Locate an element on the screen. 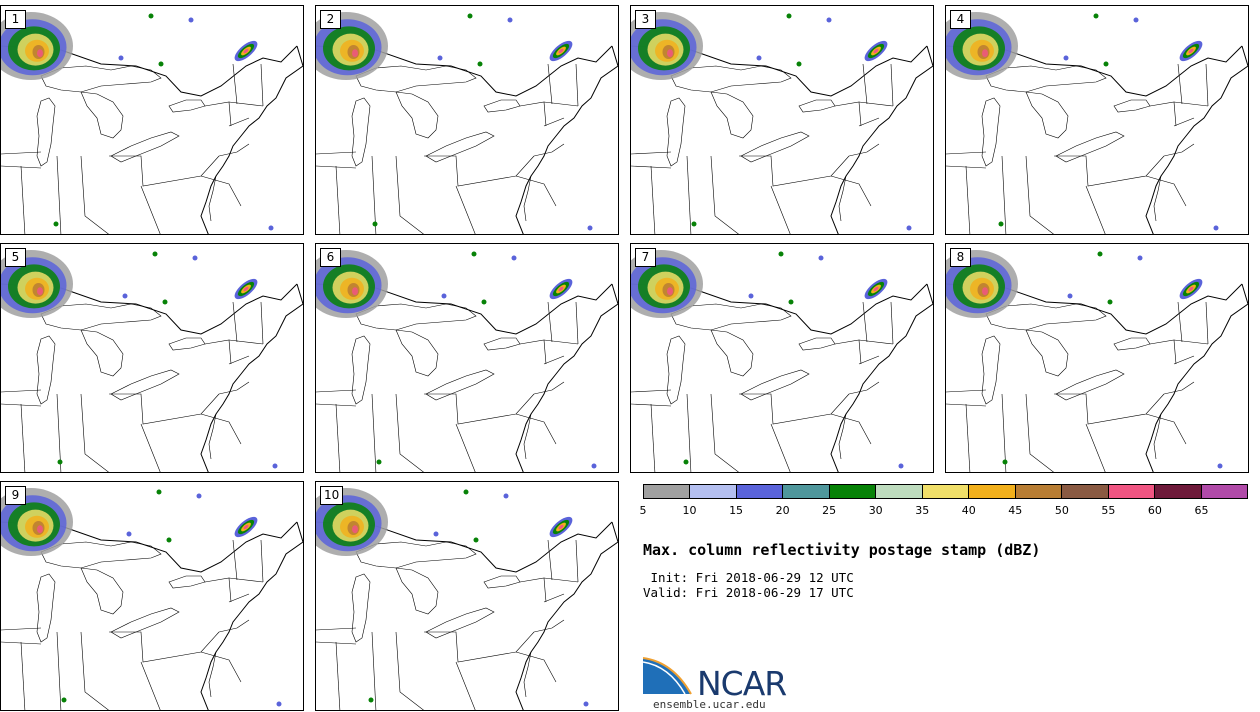  member-panel-1: 1 is located at coordinates (152, 120).